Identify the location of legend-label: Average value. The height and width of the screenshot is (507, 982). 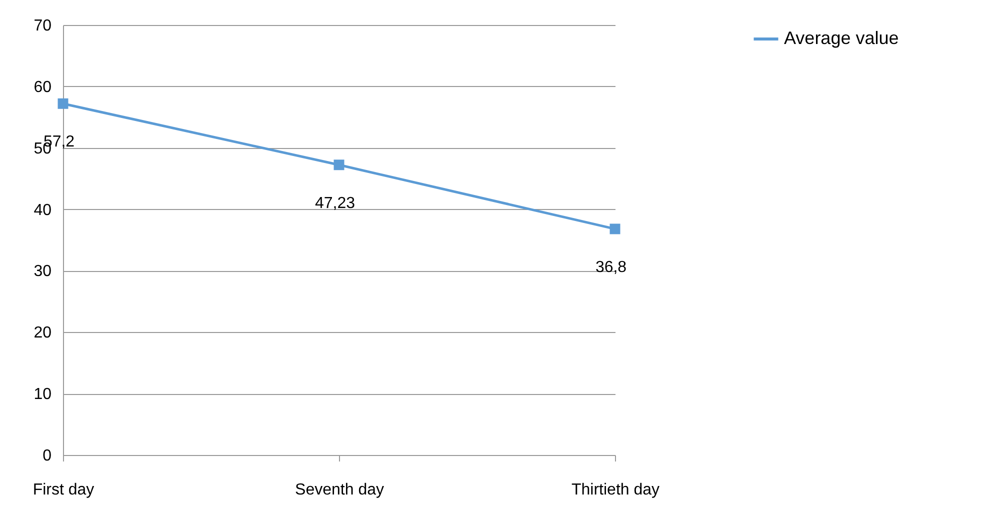
(841, 38).